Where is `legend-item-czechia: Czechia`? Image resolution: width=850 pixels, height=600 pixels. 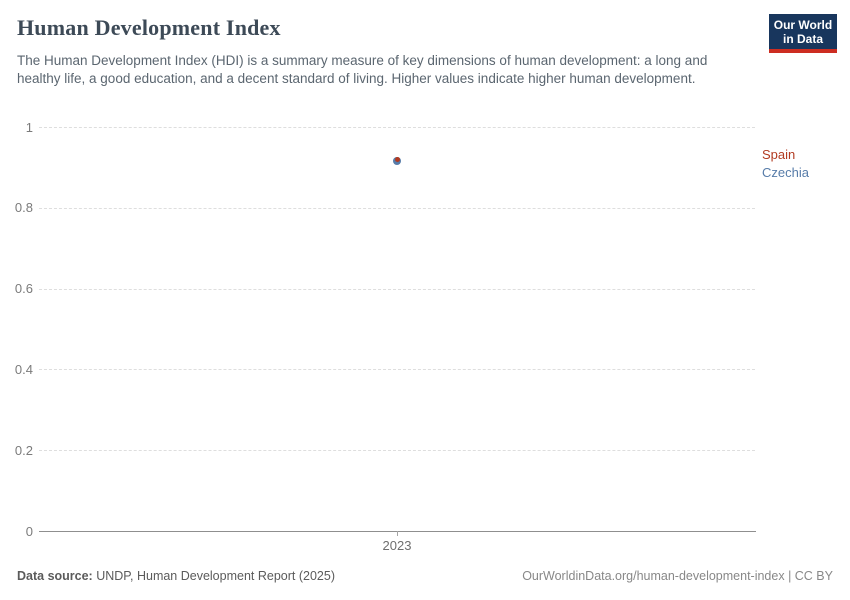
legend-item-czechia: Czechia is located at coordinates (785, 172).